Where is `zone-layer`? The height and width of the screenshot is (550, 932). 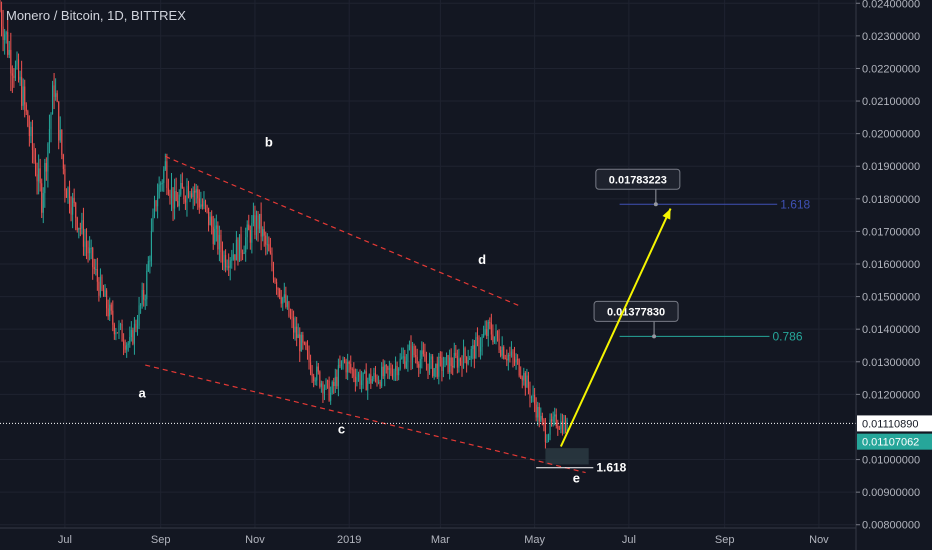 zone-layer is located at coordinates (567, 456).